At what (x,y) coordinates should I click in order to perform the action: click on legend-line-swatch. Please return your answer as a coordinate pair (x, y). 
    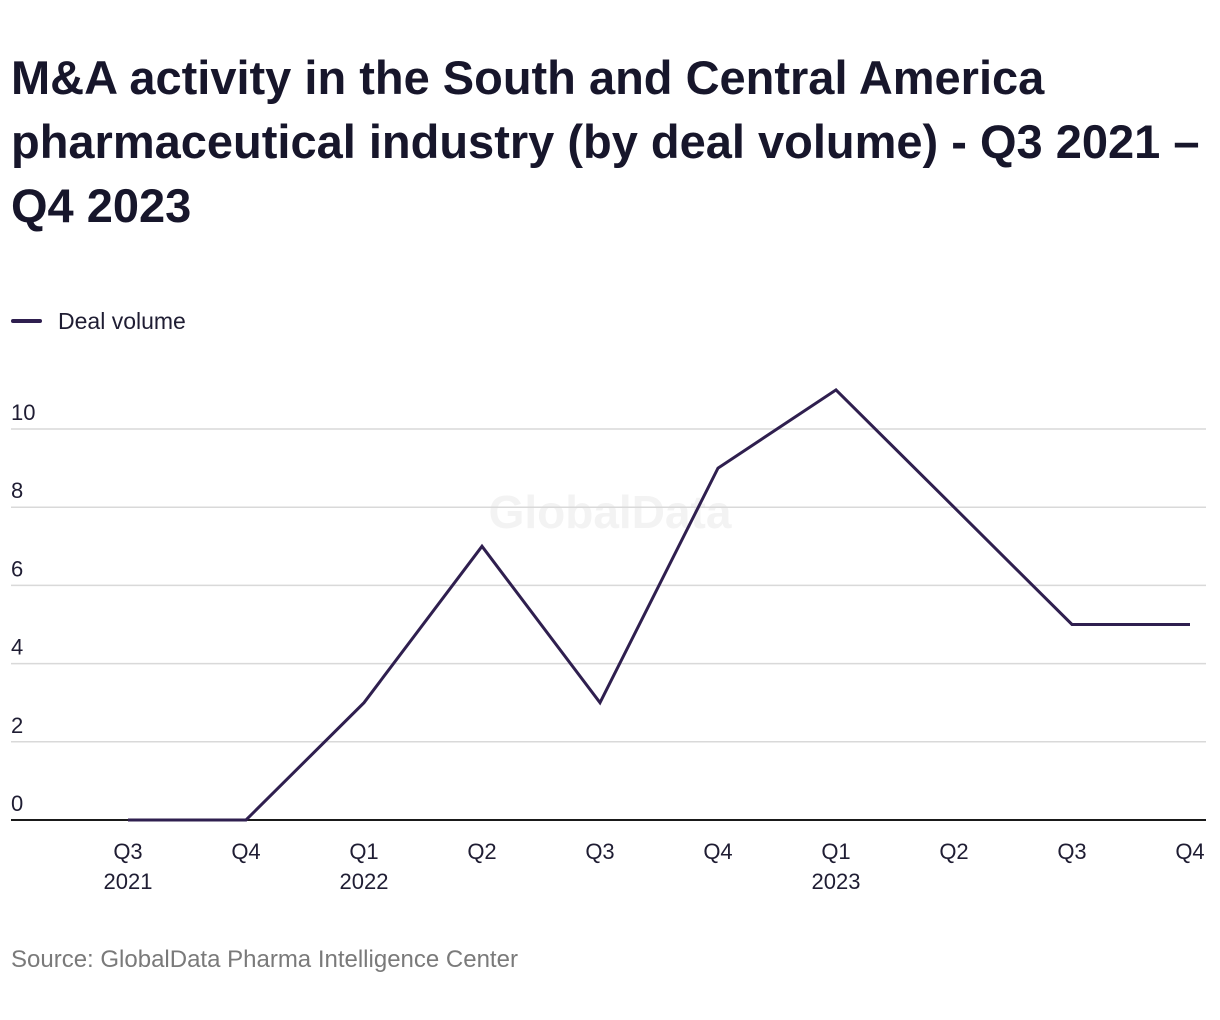
    Looking at the image, I should click on (26, 321).